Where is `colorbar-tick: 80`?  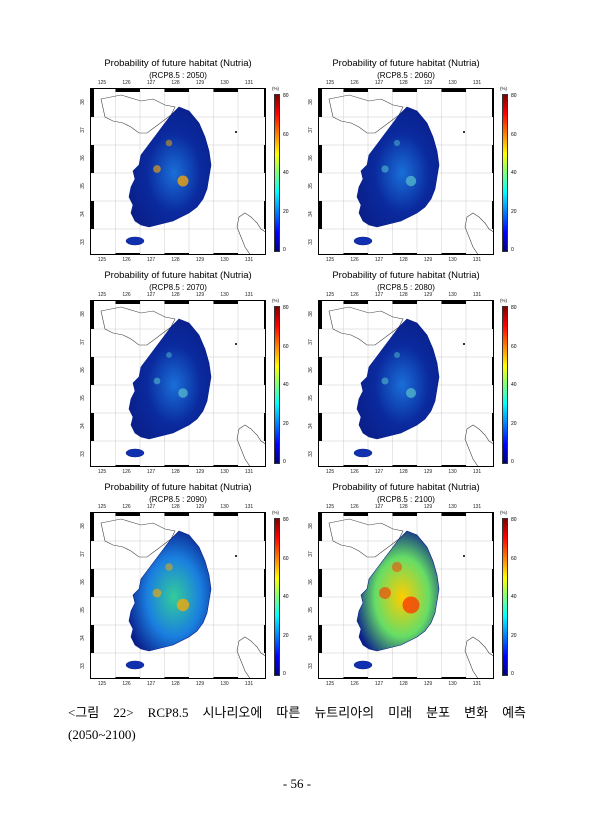
colorbar-tick: 80 is located at coordinates (286, 520).